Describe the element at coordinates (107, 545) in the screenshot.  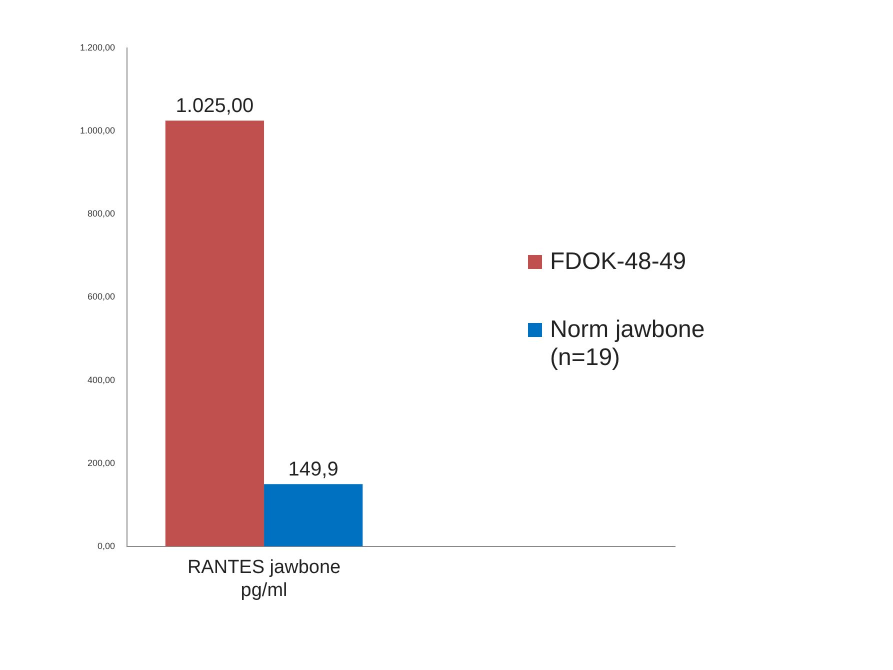
I see `y-tick-label: 0,00` at that location.